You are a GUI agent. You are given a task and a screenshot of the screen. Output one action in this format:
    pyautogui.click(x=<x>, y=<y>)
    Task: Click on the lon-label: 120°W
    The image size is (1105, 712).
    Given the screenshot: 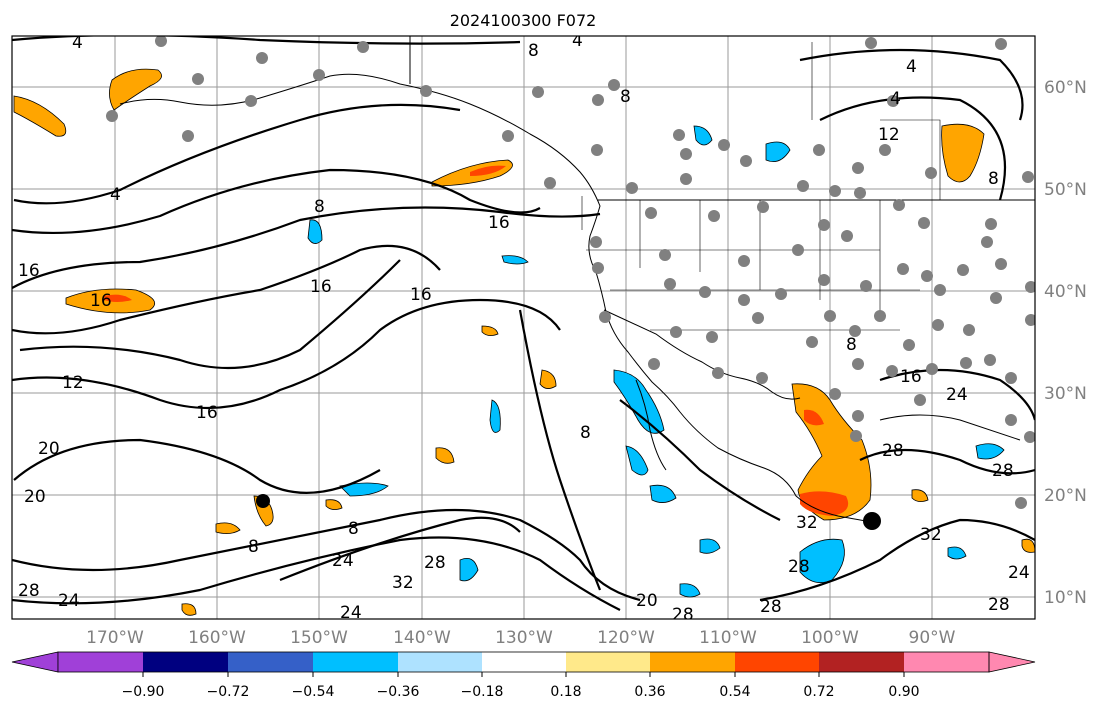 What is the action you would take?
    pyautogui.click(x=626, y=638)
    